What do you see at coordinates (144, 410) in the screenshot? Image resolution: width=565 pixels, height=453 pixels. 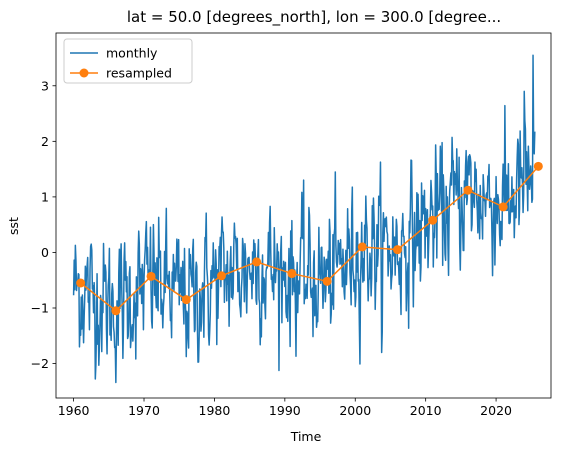 I see `x-tick-label: 1970` at bounding box center [144, 410].